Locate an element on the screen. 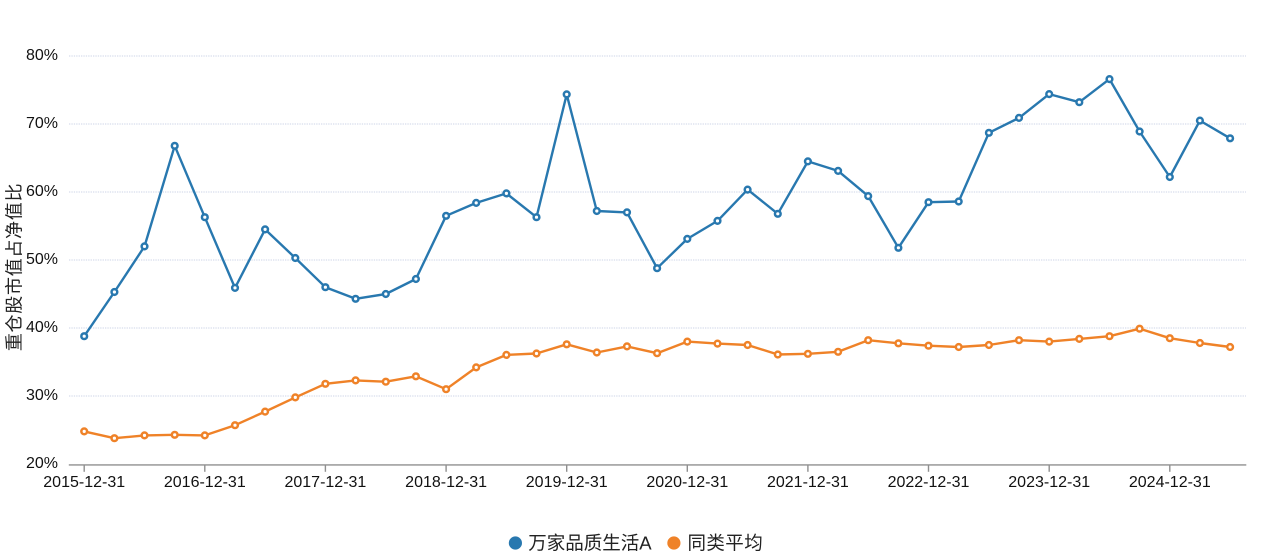  svg-text: 2018-12-31 is located at coordinates (446, 482).